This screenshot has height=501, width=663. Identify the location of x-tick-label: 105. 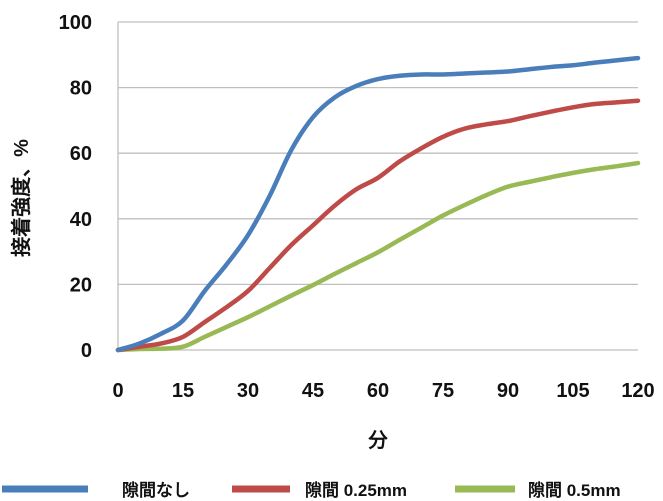
(572, 391).